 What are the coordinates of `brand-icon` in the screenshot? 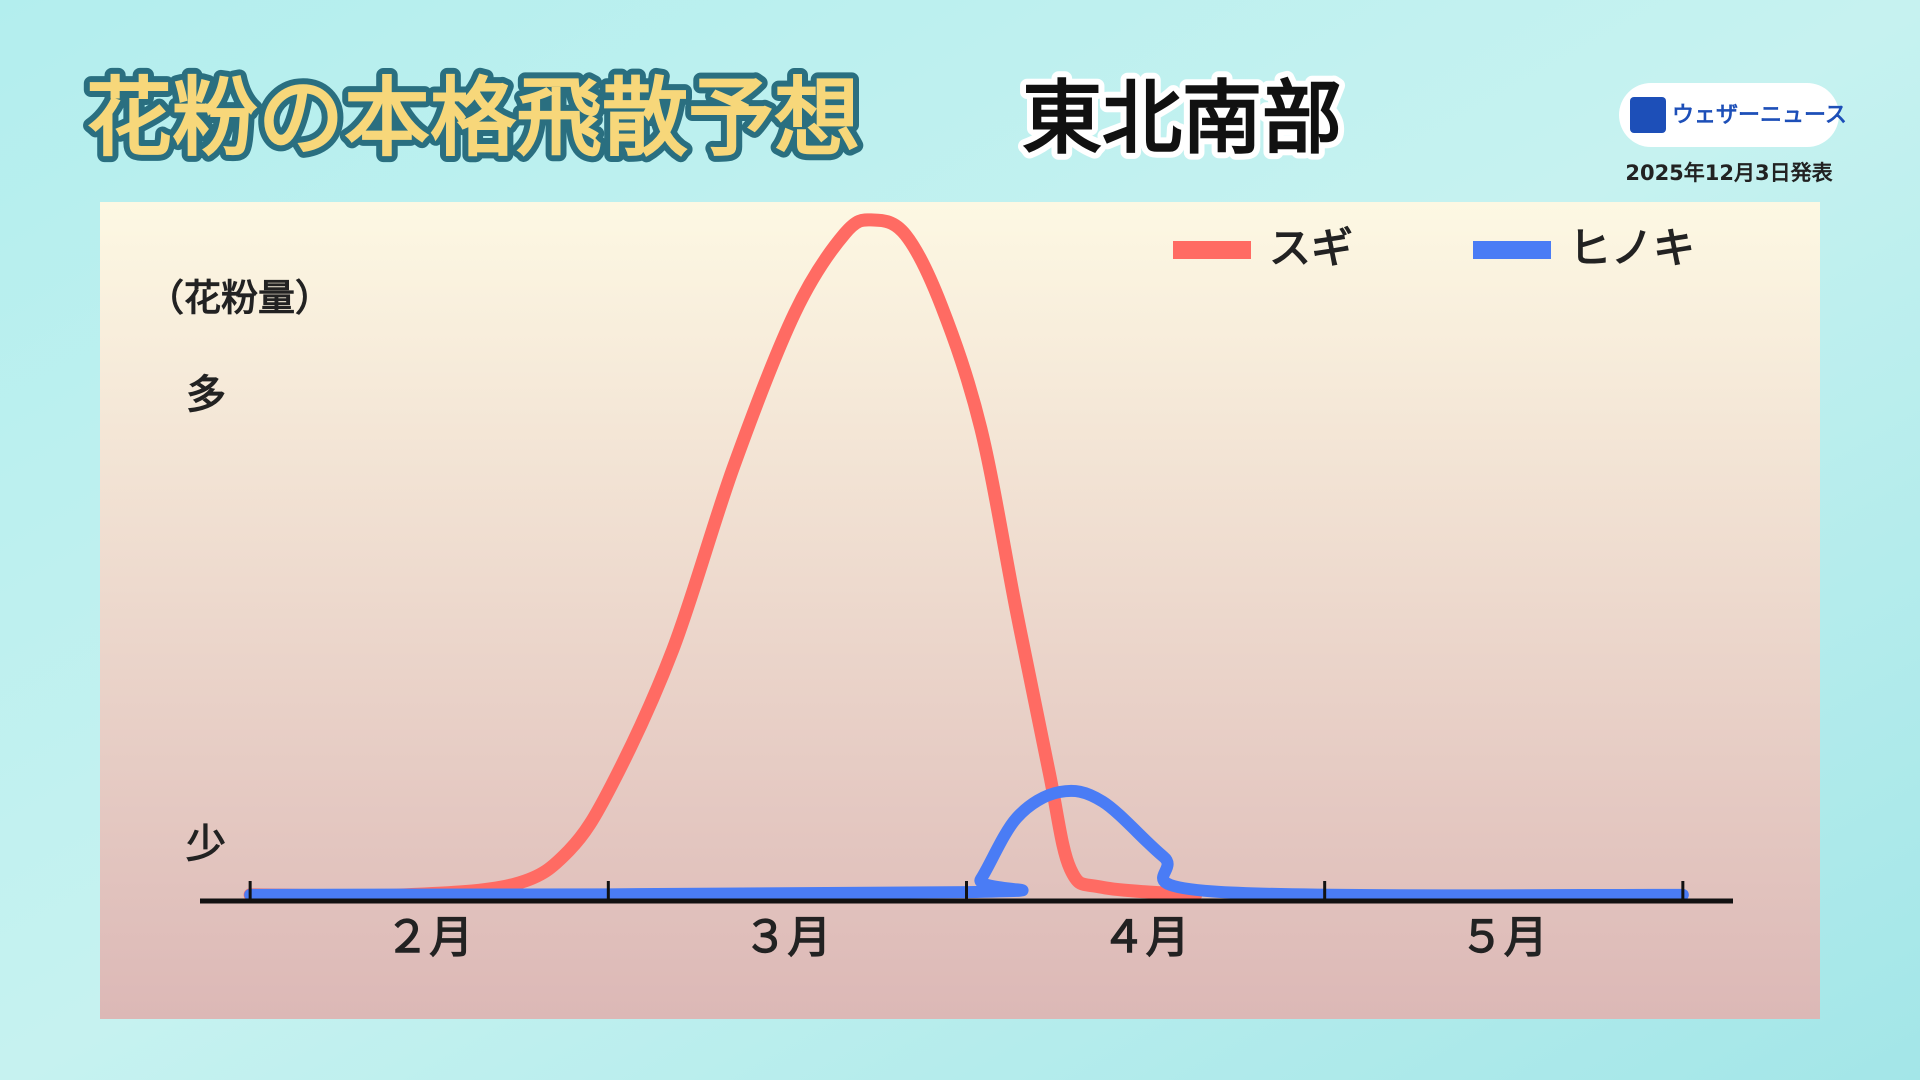 It's located at (1648, 115).